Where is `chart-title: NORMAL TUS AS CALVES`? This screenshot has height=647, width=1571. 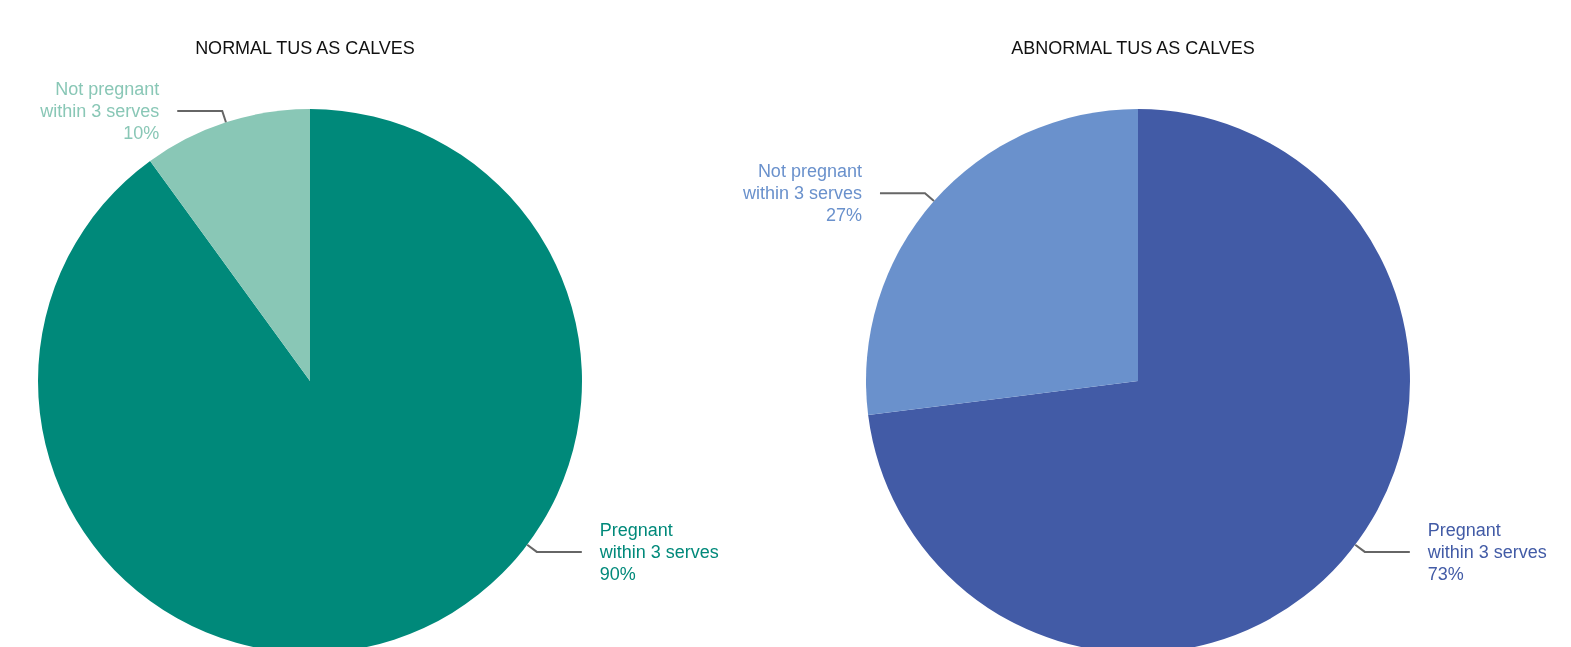
chart-title: NORMAL TUS AS CALVES is located at coordinates (305, 48).